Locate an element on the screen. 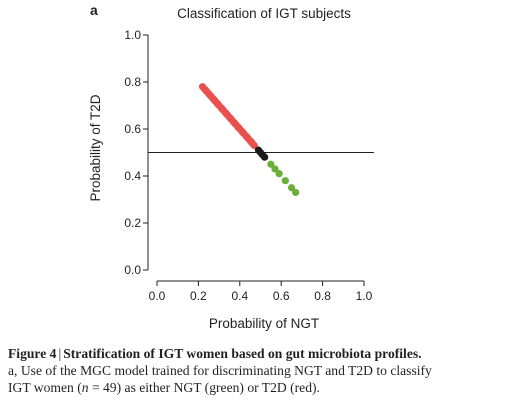  x-tick-label: 0.2 is located at coordinates (198, 296).